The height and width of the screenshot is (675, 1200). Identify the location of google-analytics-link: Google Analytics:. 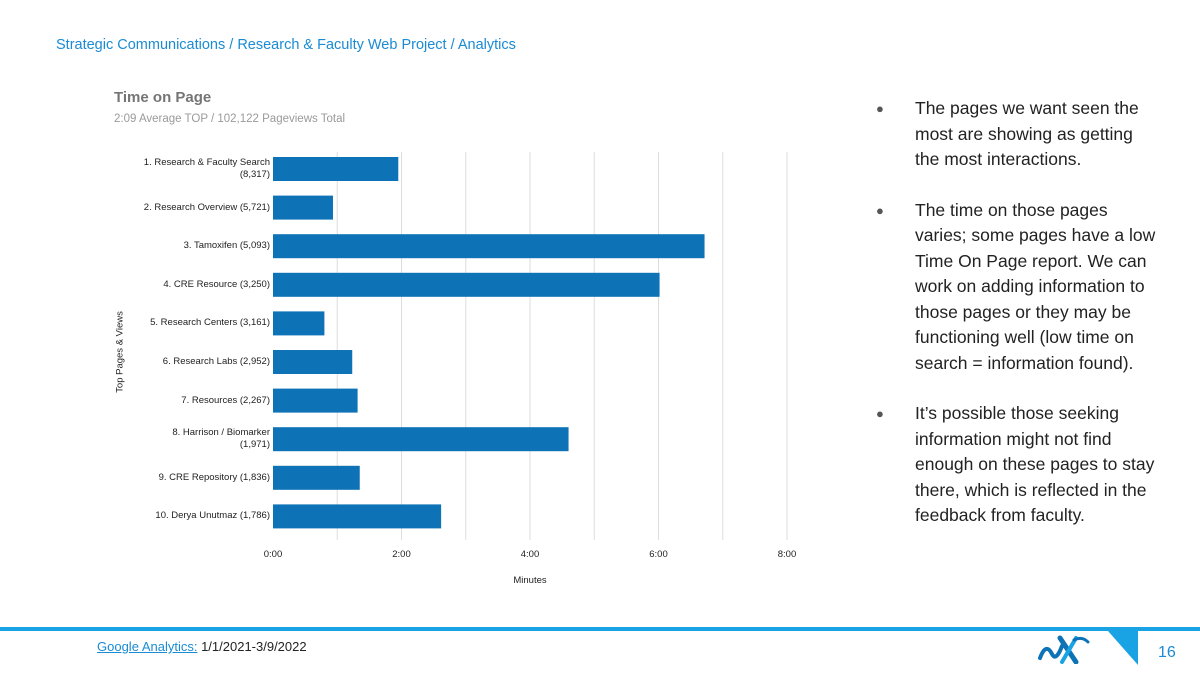
(147, 646).